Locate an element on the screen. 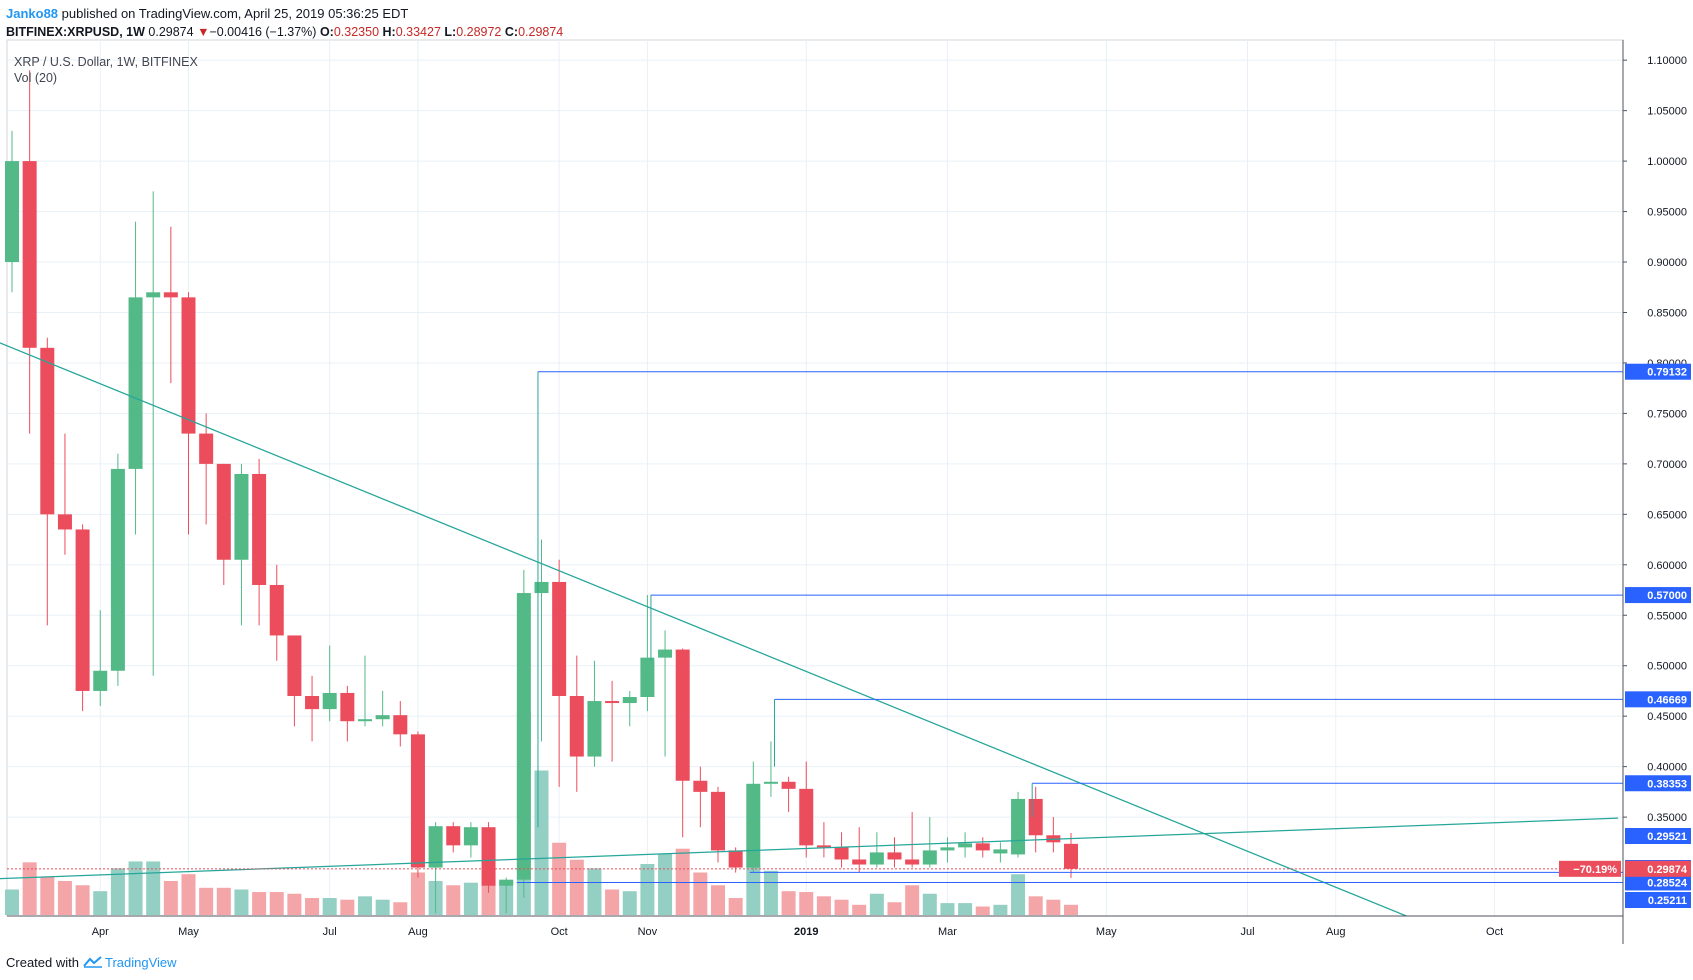 The height and width of the screenshot is (980, 1693). y-tick-label: 0.95000 is located at coordinates (1667, 213).